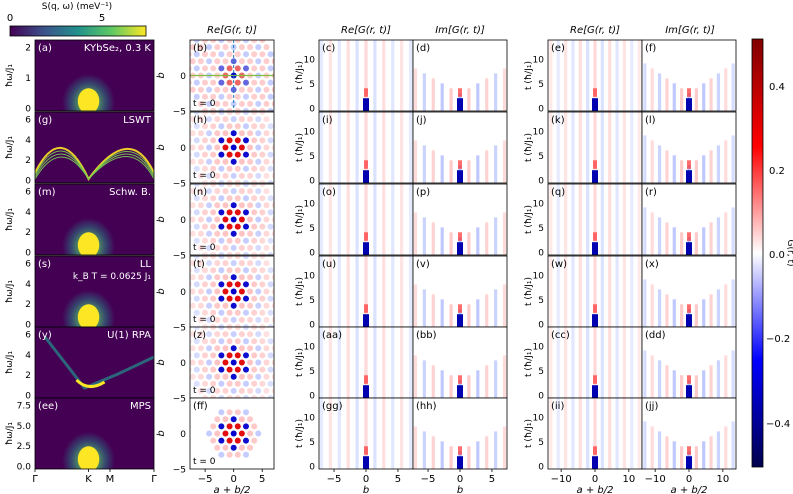  Describe the element at coordinates (112, 277) in the screenshot. I see `method-label-2: k_B T = 0.0625 J₁` at that location.